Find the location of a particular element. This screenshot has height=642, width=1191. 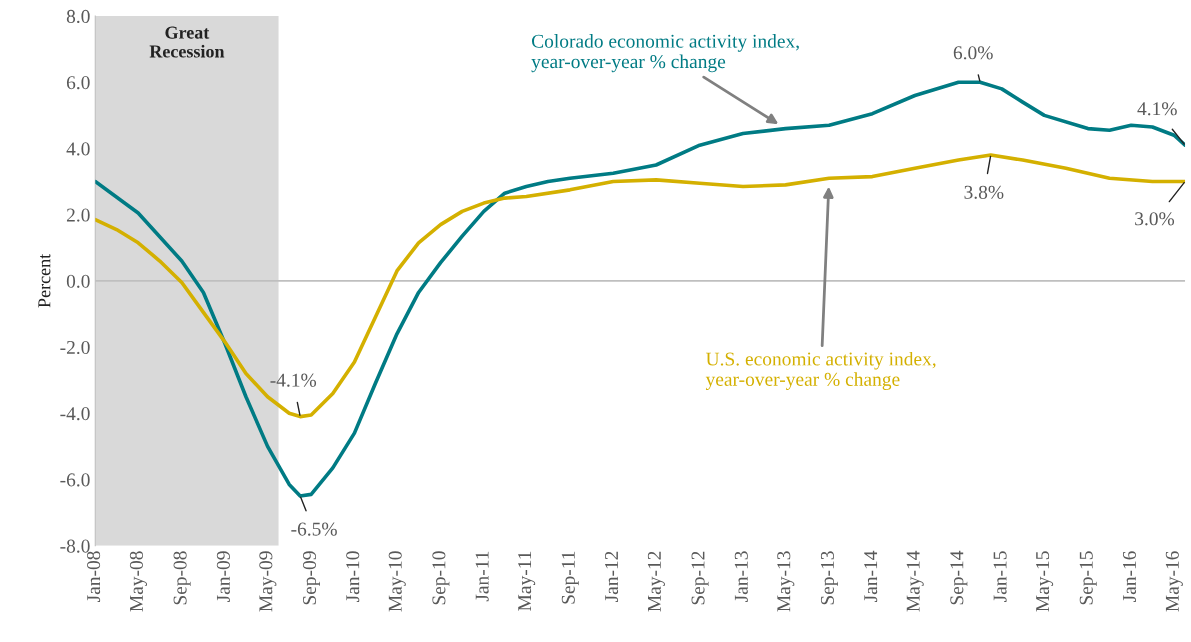

x-tick-label: Jan-15 is located at coordinates (1000, 576).